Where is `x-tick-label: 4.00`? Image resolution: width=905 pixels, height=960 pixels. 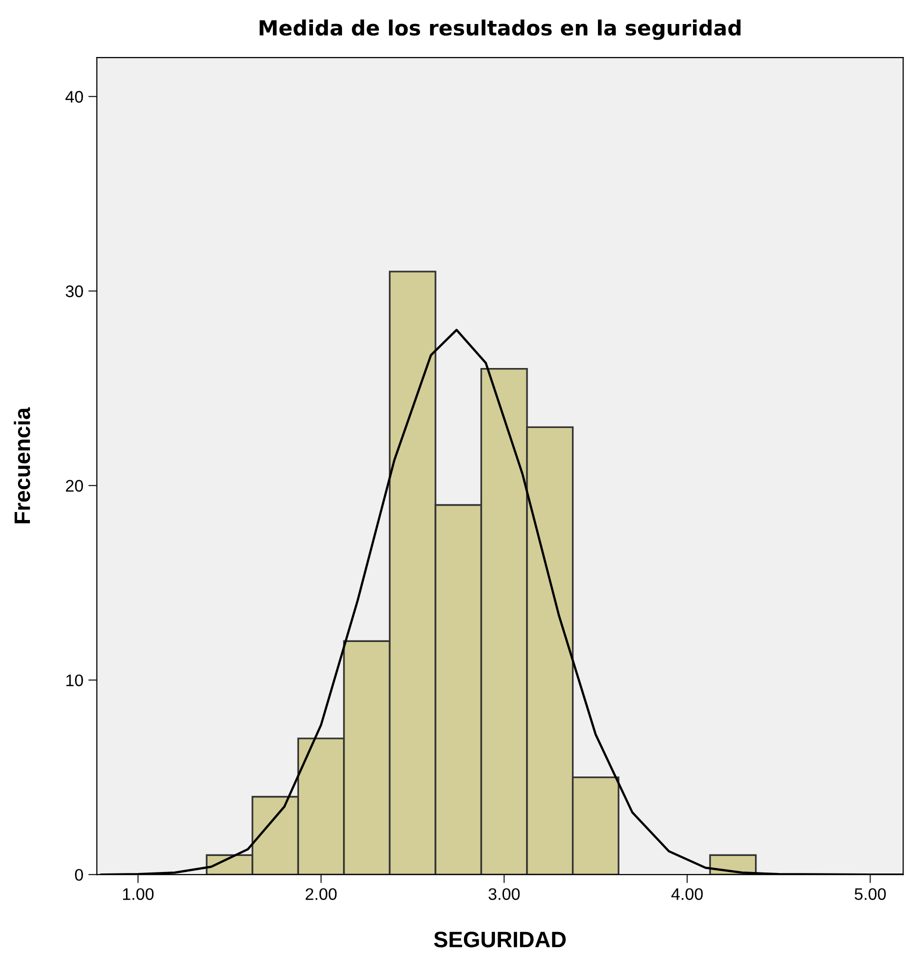 x-tick-label: 4.00 is located at coordinates (687, 894).